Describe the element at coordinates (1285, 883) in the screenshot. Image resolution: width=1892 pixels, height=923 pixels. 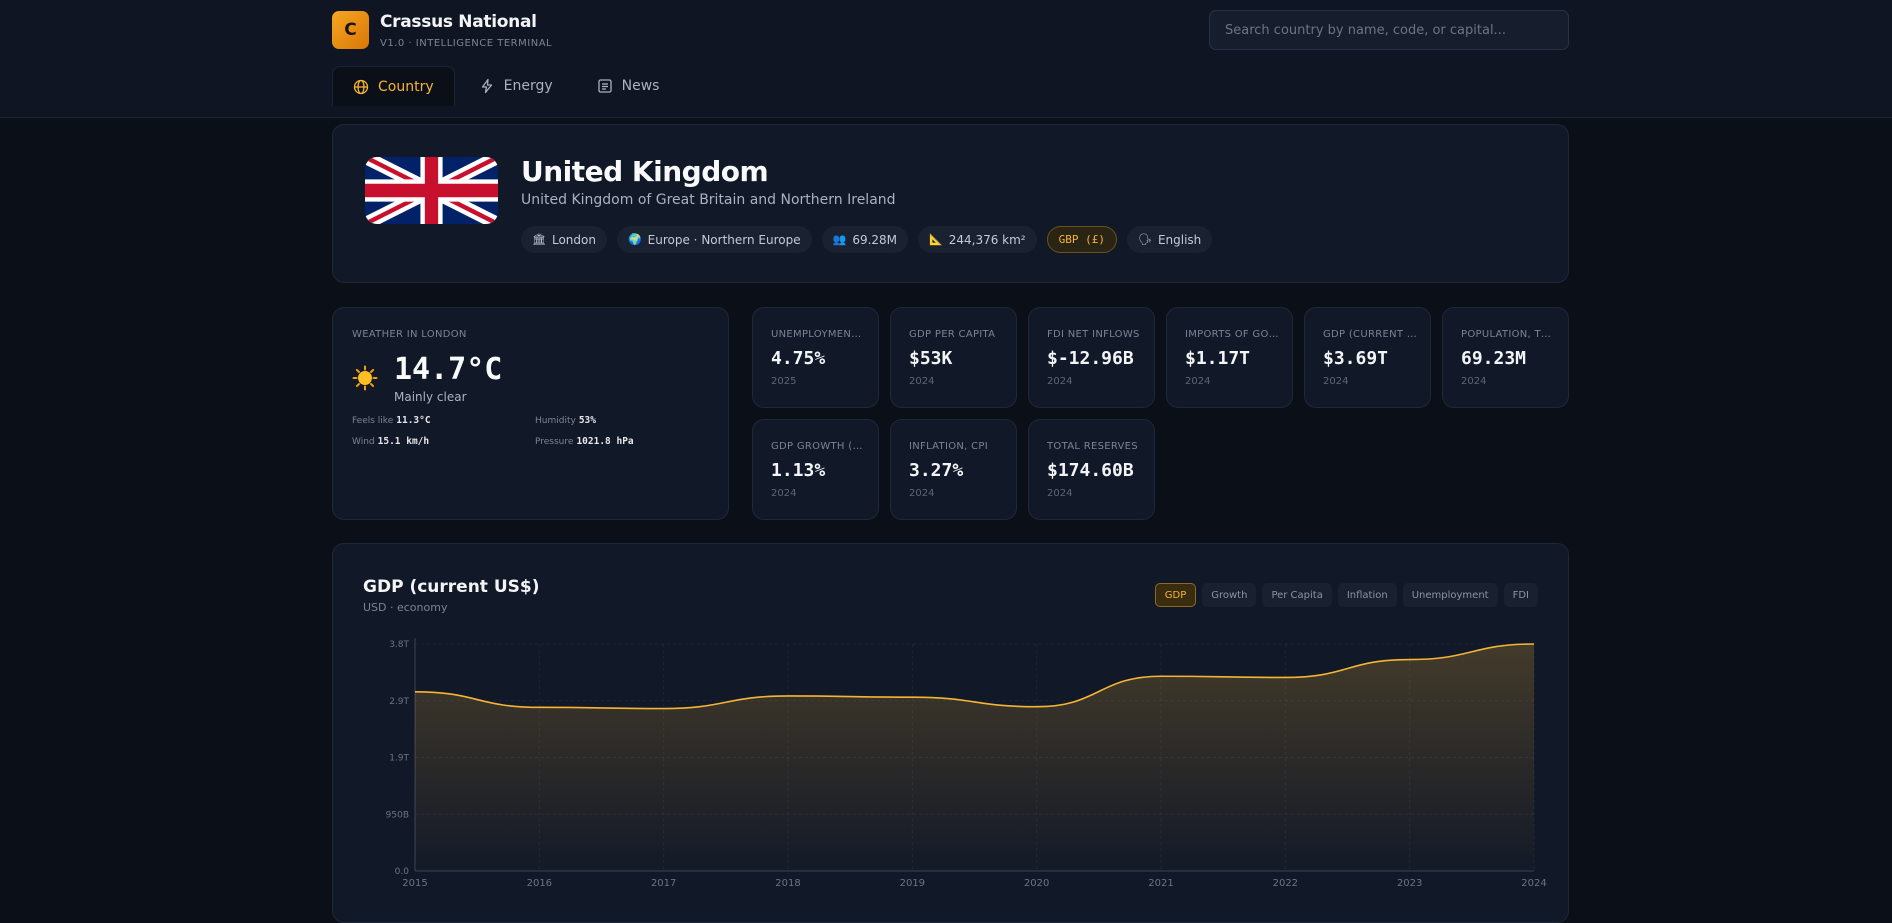
I see `x-tick-label: 2022` at that location.